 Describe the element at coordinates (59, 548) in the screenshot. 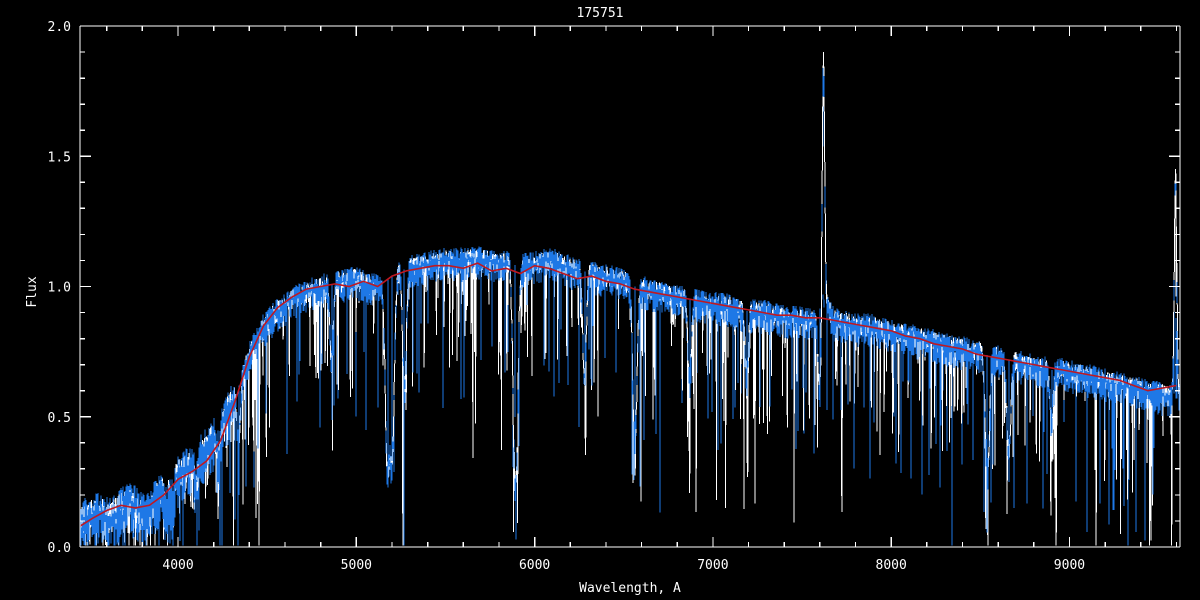

I see `y-tick-label: 0.0` at that location.